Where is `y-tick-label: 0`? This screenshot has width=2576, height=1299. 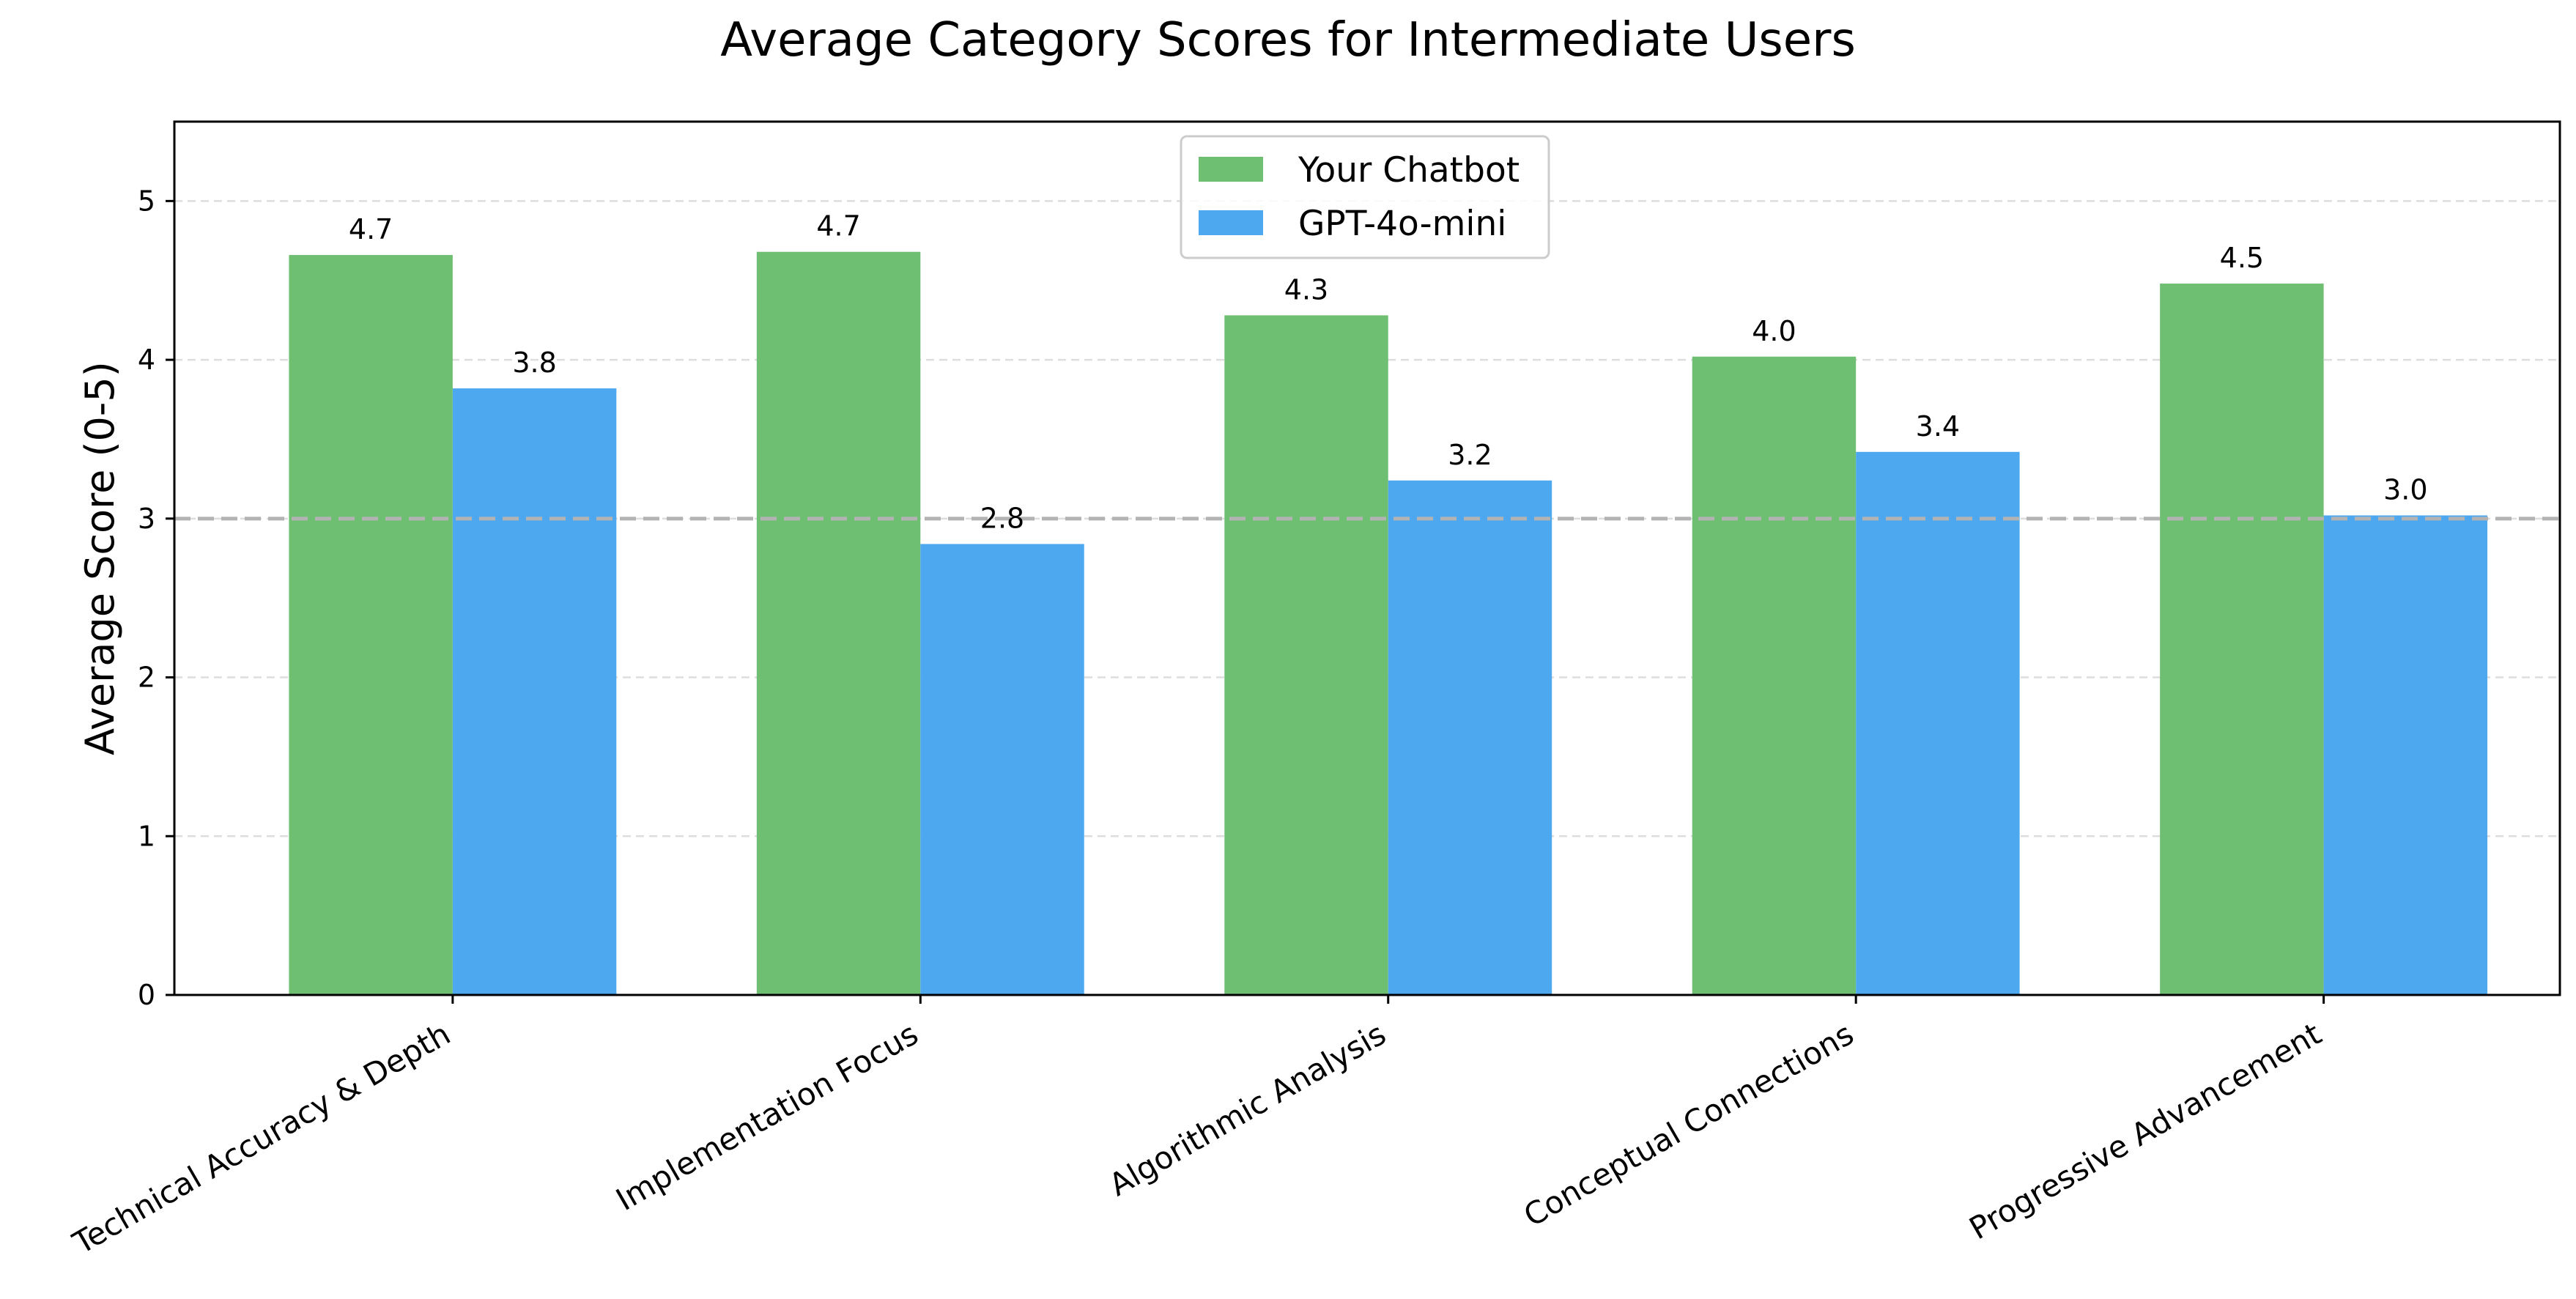
y-tick-label: 0 is located at coordinates (146, 995).